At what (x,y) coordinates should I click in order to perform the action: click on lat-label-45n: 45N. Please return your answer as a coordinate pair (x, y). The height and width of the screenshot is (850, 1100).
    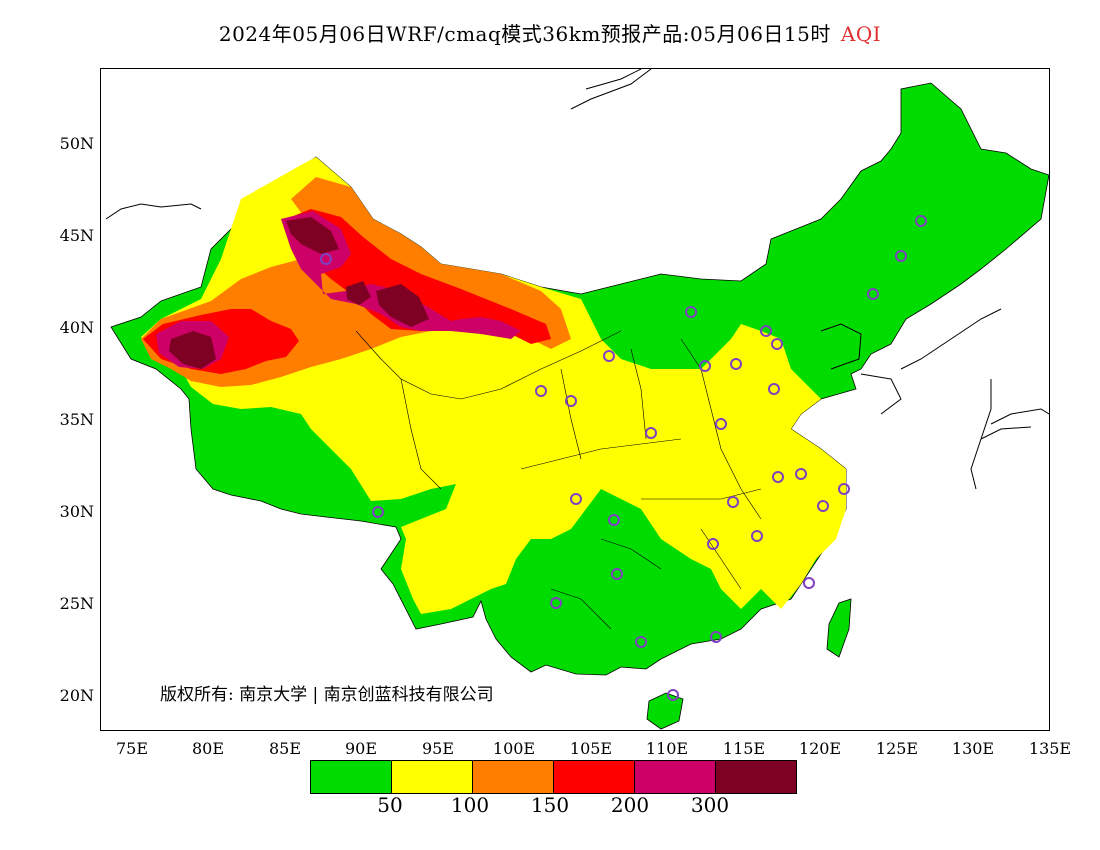
    Looking at the image, I should click on (76, 235).